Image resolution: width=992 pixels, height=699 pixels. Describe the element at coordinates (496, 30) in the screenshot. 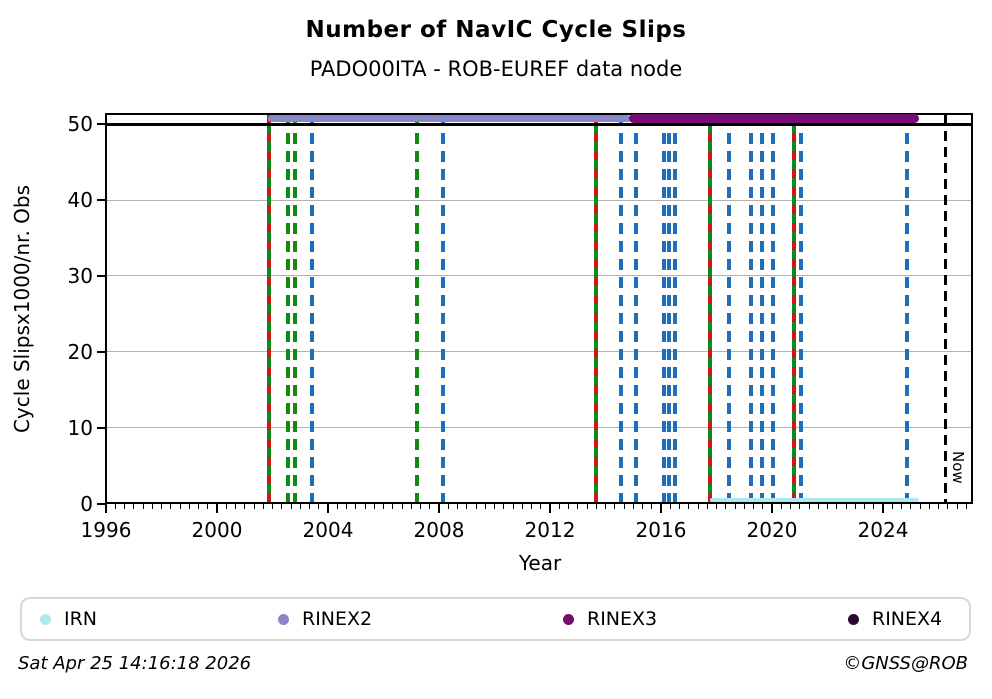

I see `chart-title: Number of NavIC Cycle Slips` at that location.